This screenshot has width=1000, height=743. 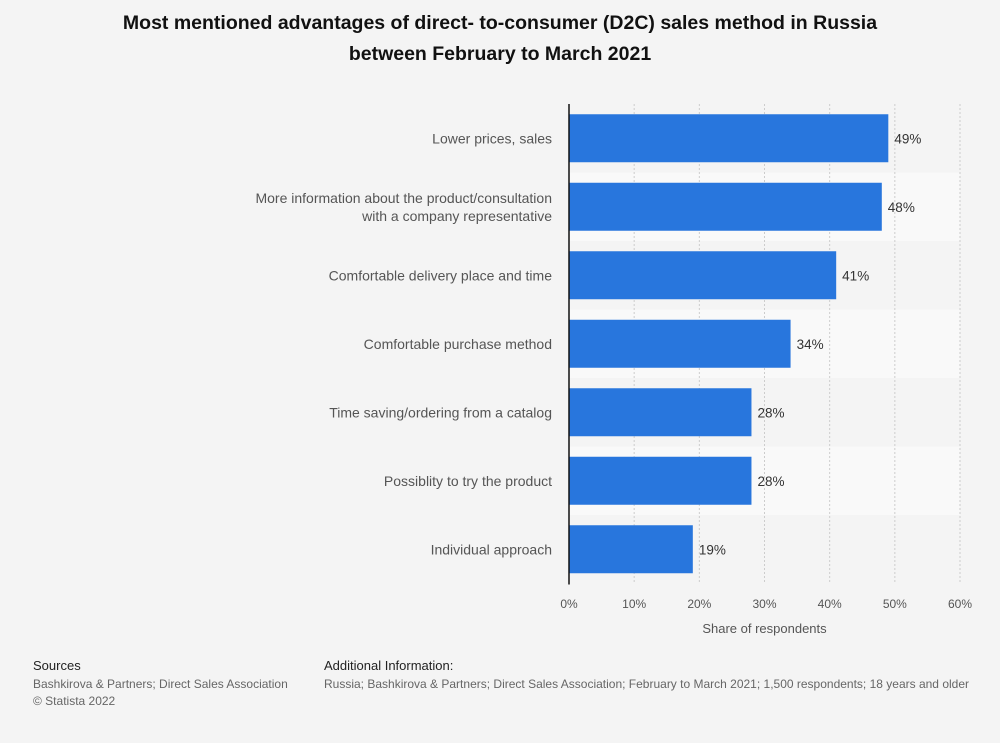 I want to click on copyright-text: © Statista 2022, so click(x=74, y=701).